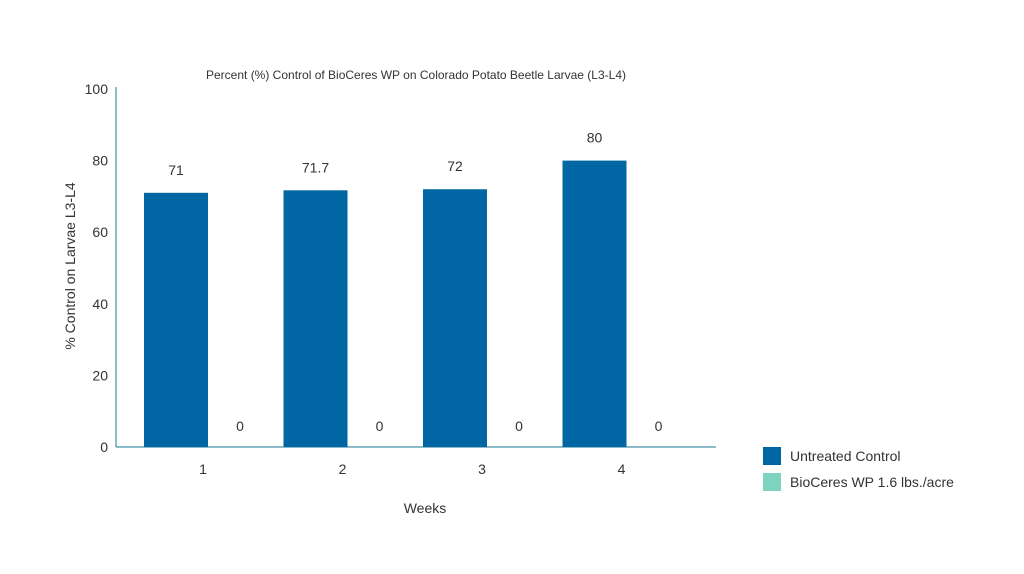 The image size is (1024, 574). I want to click on data-label: 80, so click(595, 138).